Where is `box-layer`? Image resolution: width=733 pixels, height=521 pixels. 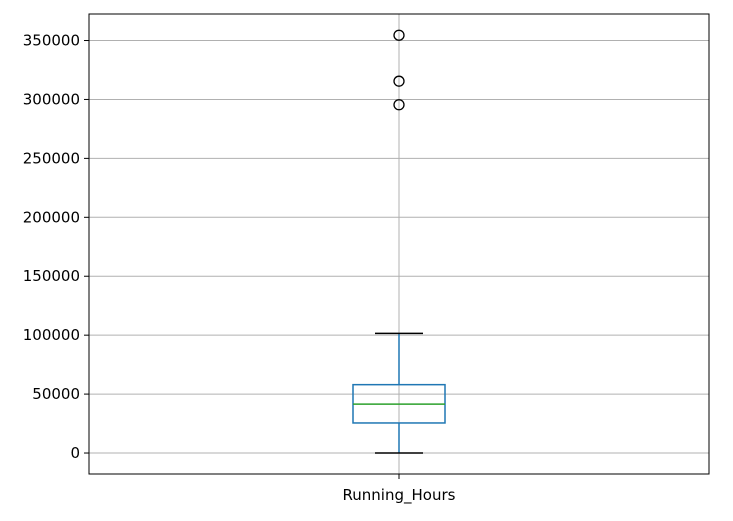
box-layer is located at coordinates (399, 241).